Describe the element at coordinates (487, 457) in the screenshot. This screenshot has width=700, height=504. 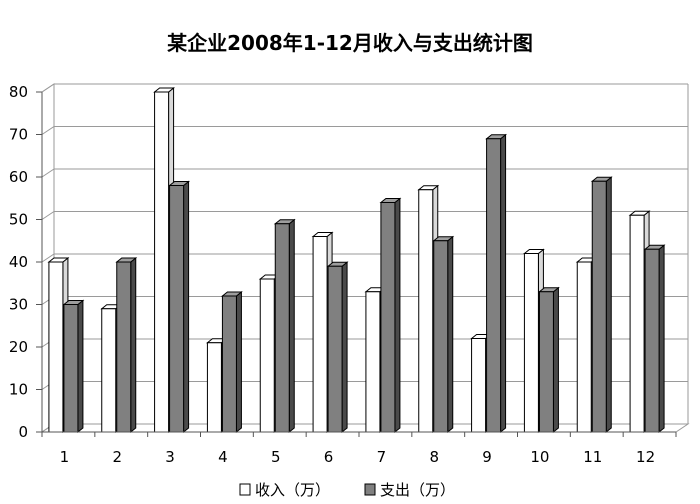
I see `x-tick-label: 9` at that location.